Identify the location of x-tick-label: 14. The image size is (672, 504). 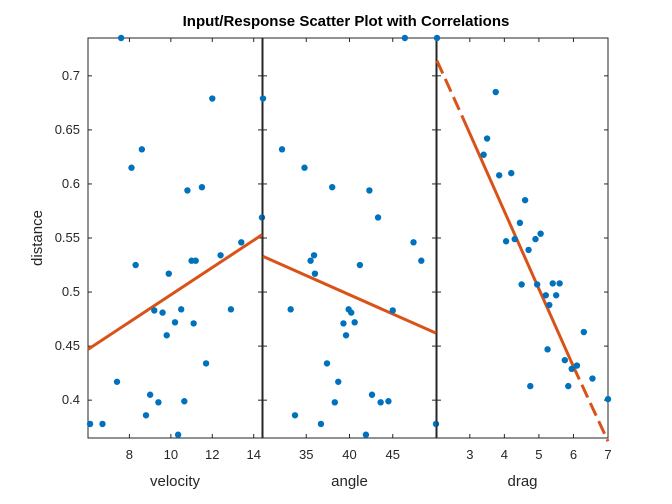
(253, 454).